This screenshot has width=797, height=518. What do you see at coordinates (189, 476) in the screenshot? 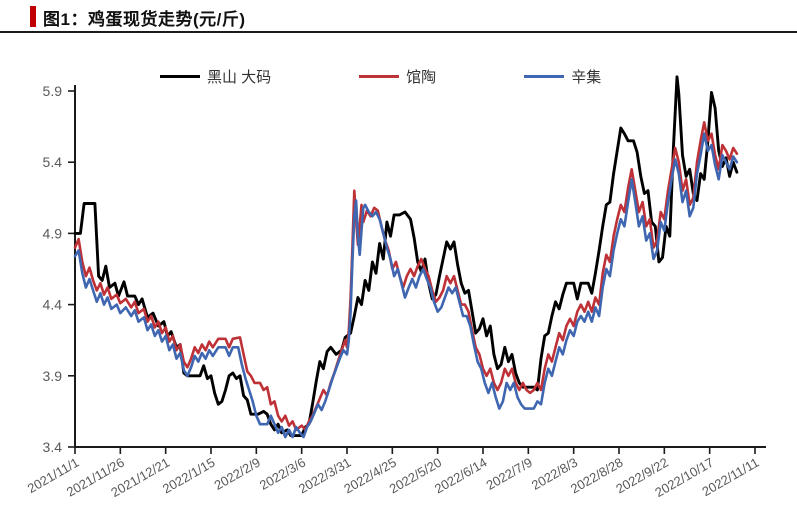
I see `x-tick-label: 2022/1/15` at bounding box center [189, 476].